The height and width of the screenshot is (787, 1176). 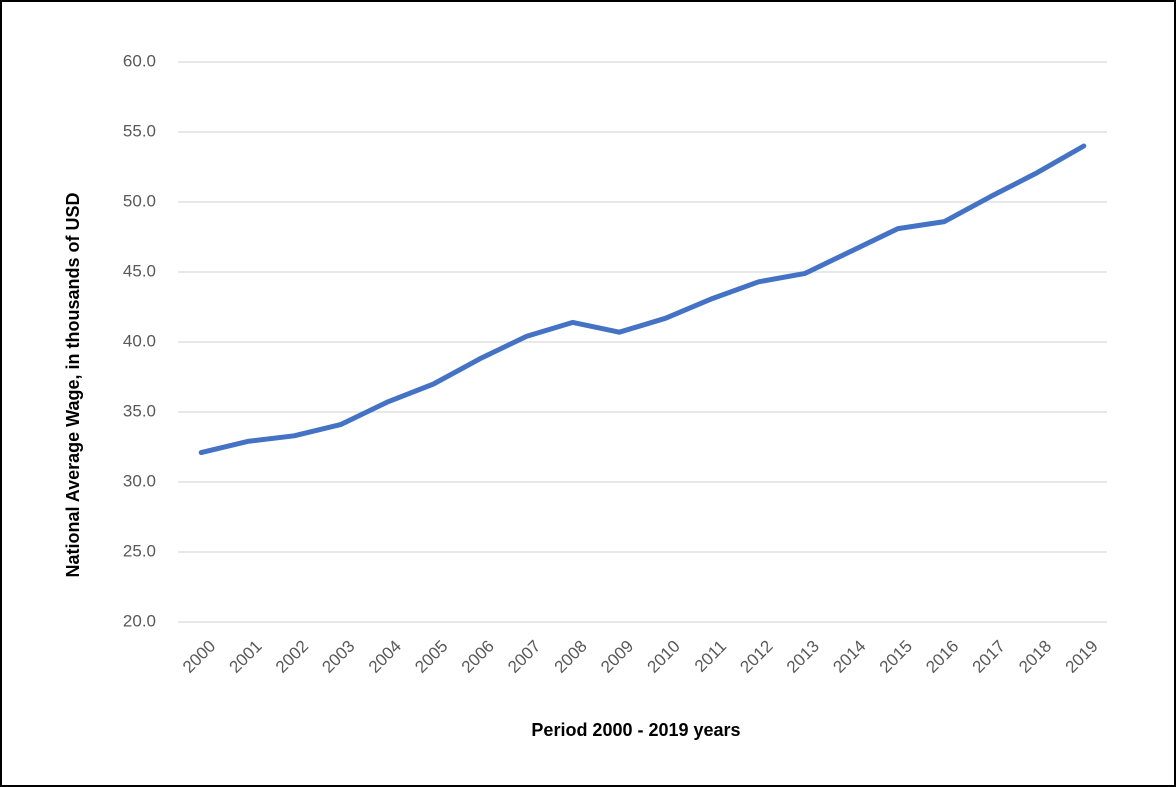 What do you see at coordinates (139, 270) in the screenshot?
I see `y-tick-label: 45.0` at bounding box center [139, 270].